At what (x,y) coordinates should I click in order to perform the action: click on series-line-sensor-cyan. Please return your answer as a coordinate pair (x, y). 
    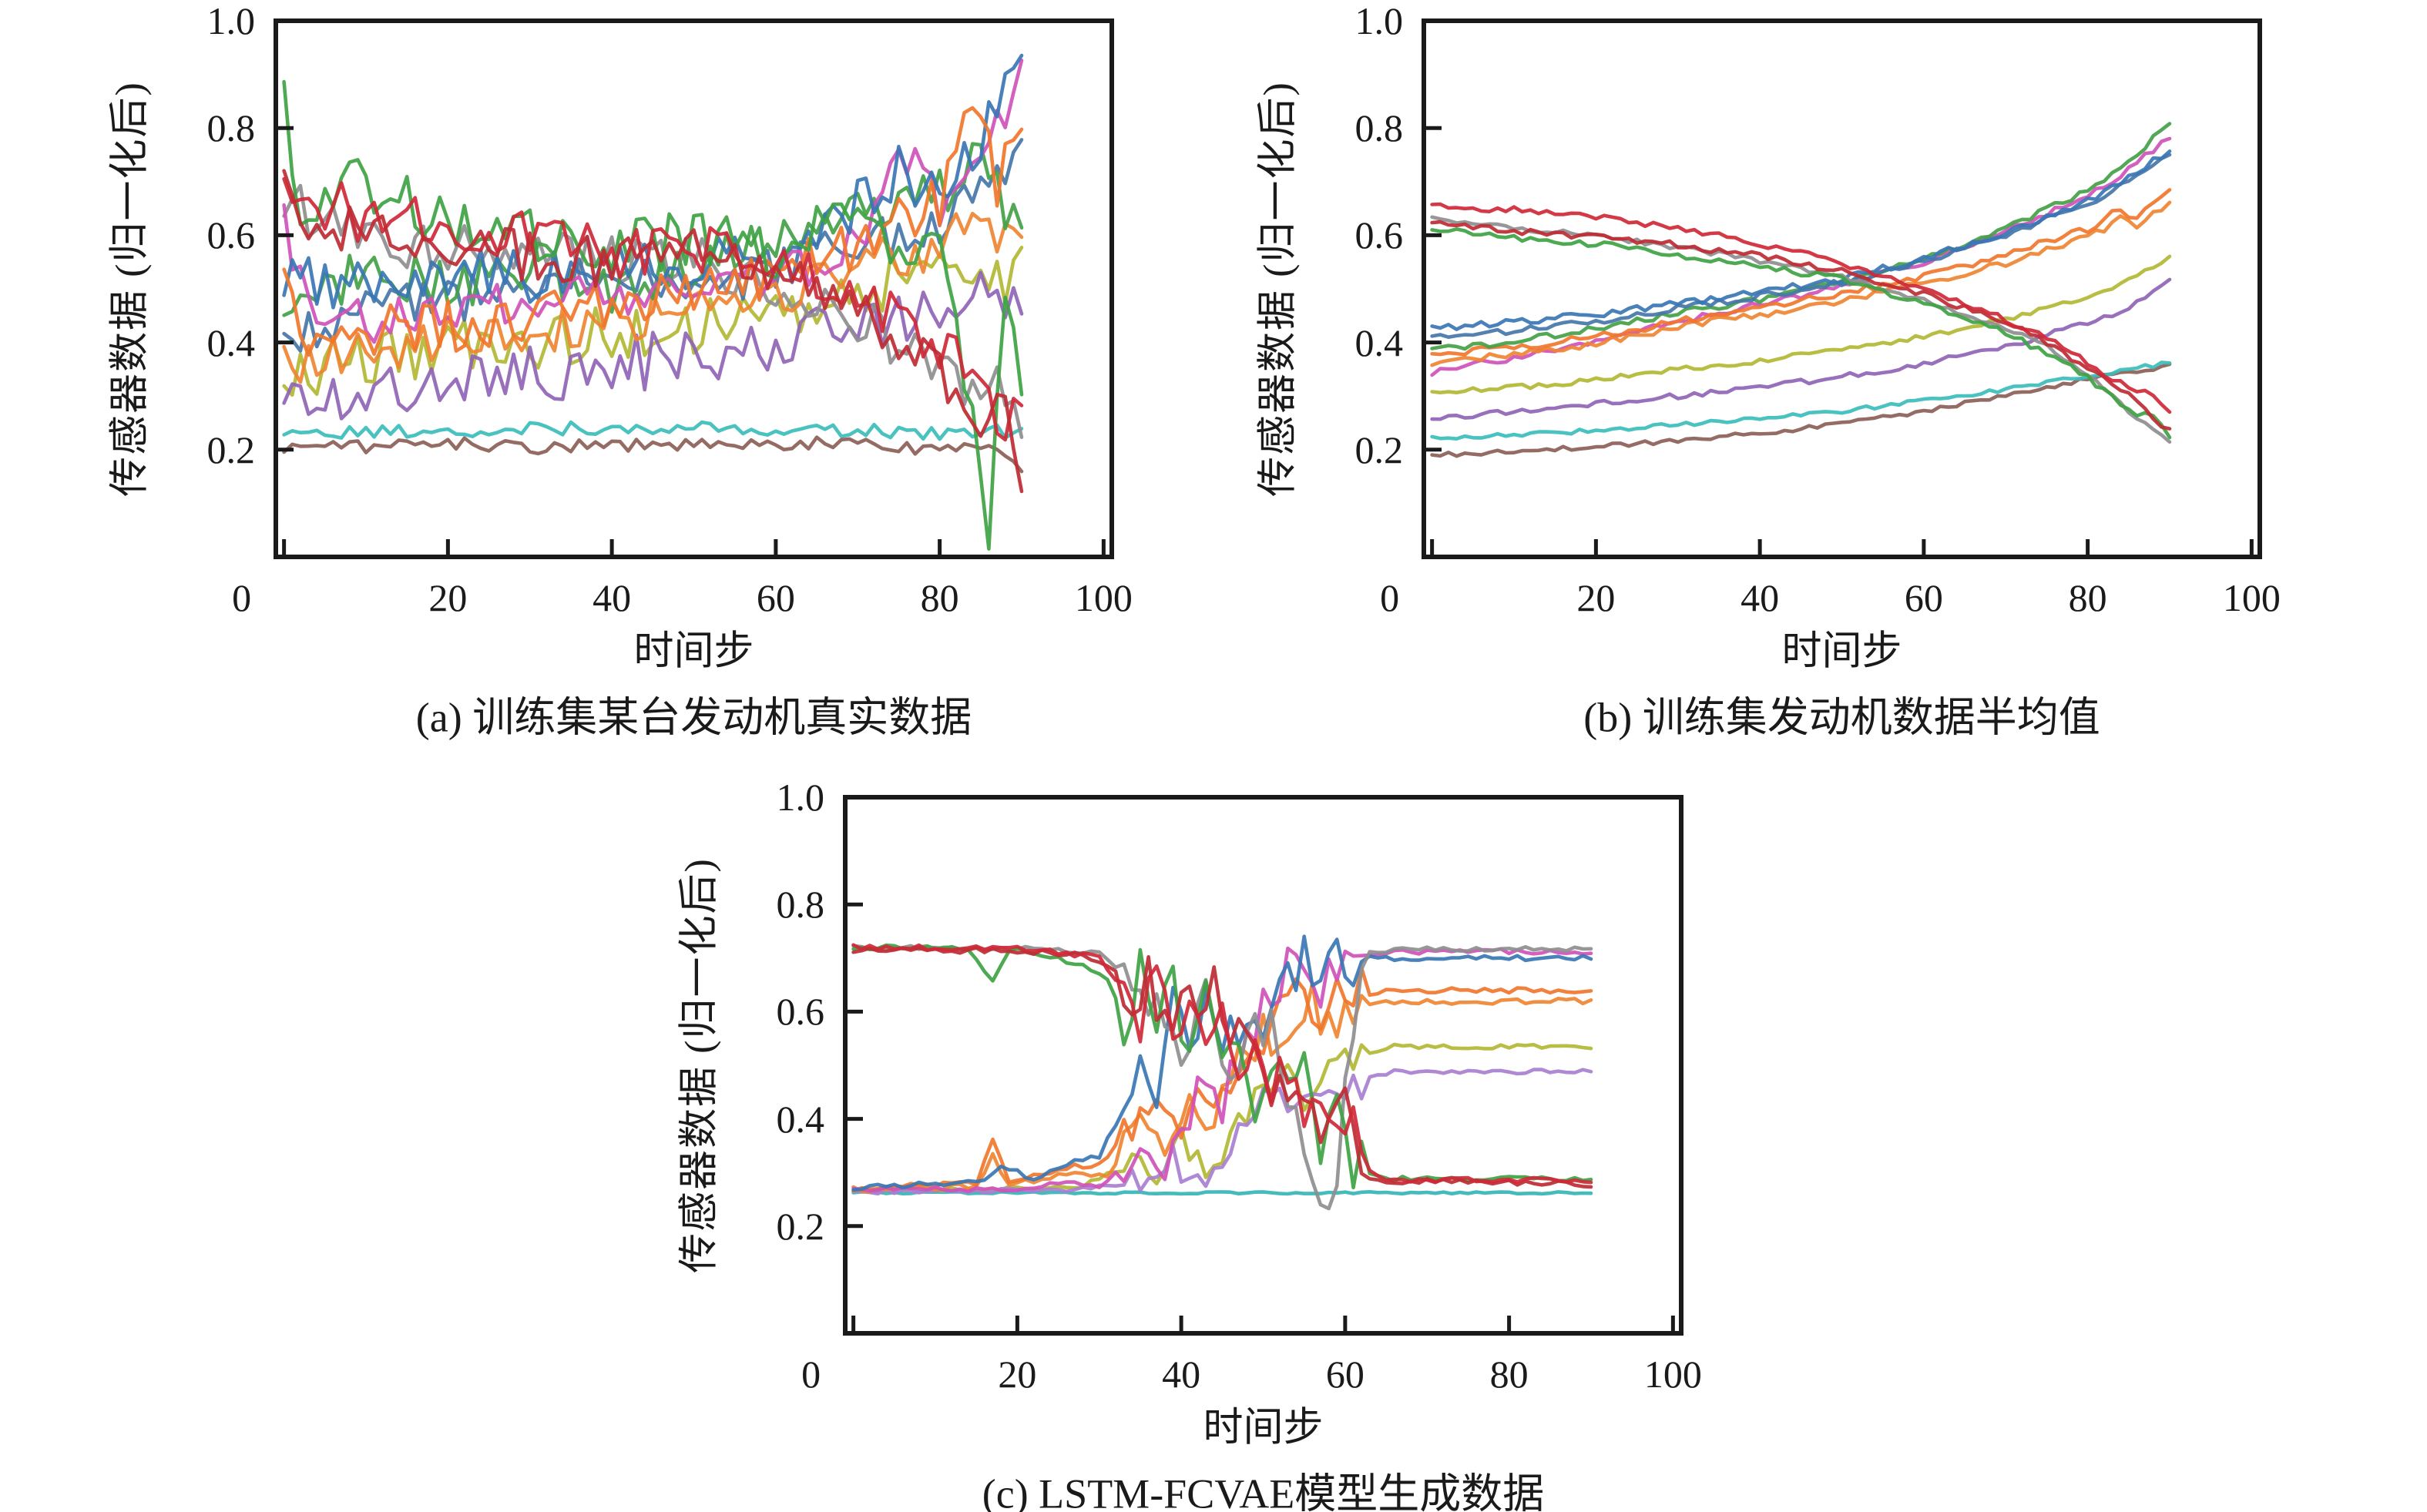
    Looking at the image, I should click on (653, 430).